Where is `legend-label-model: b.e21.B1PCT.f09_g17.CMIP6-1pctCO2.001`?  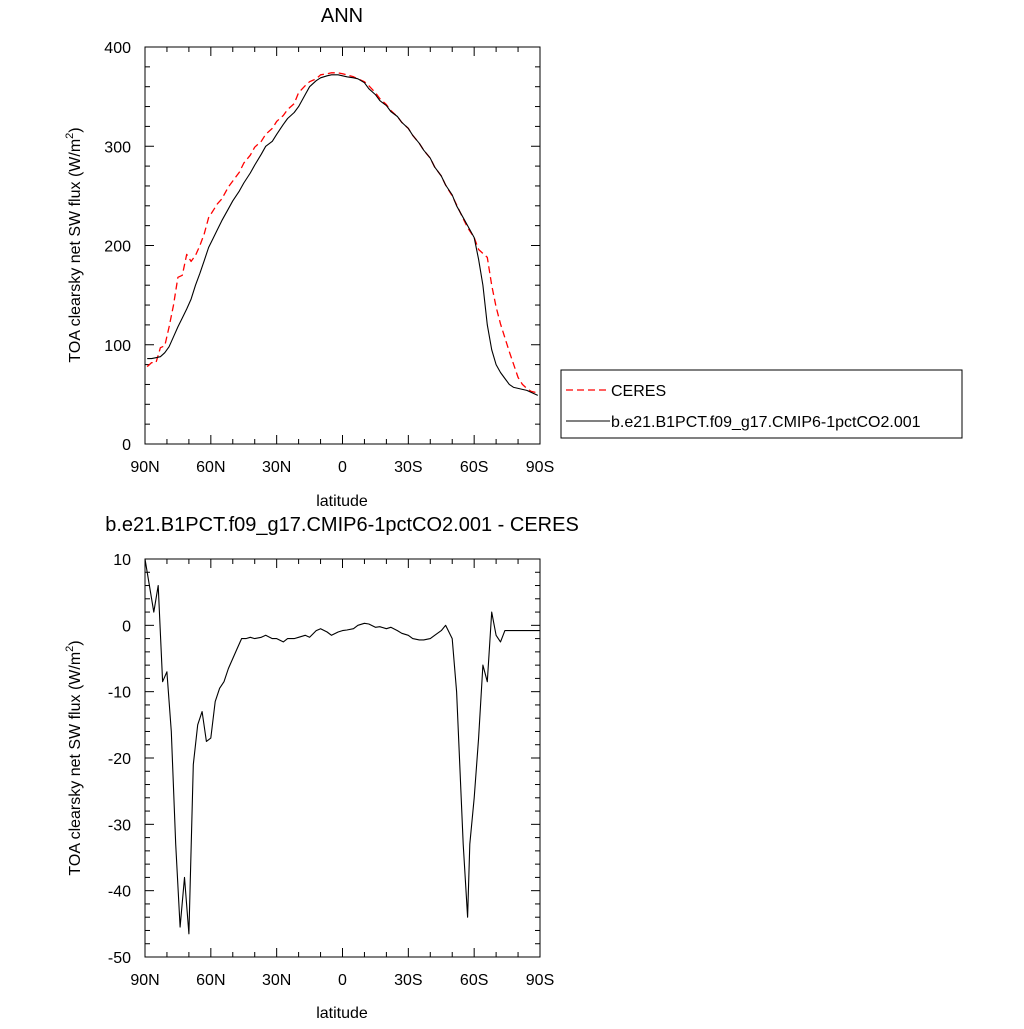 legend-label-model: b.e21.B1PCT.f09_g17.CMIP6-1pctCO2.001 is located at coordinates (766, 422).